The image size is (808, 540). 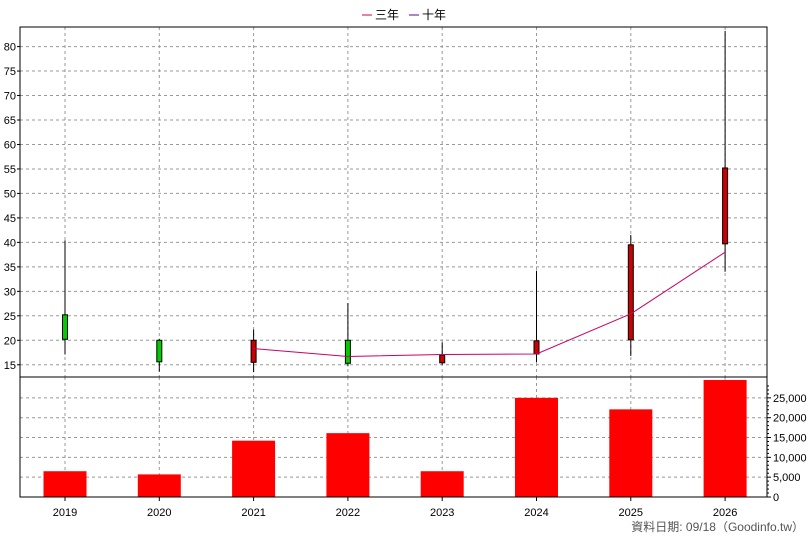 I want to click on average-lines, so click(x=489, y=304).